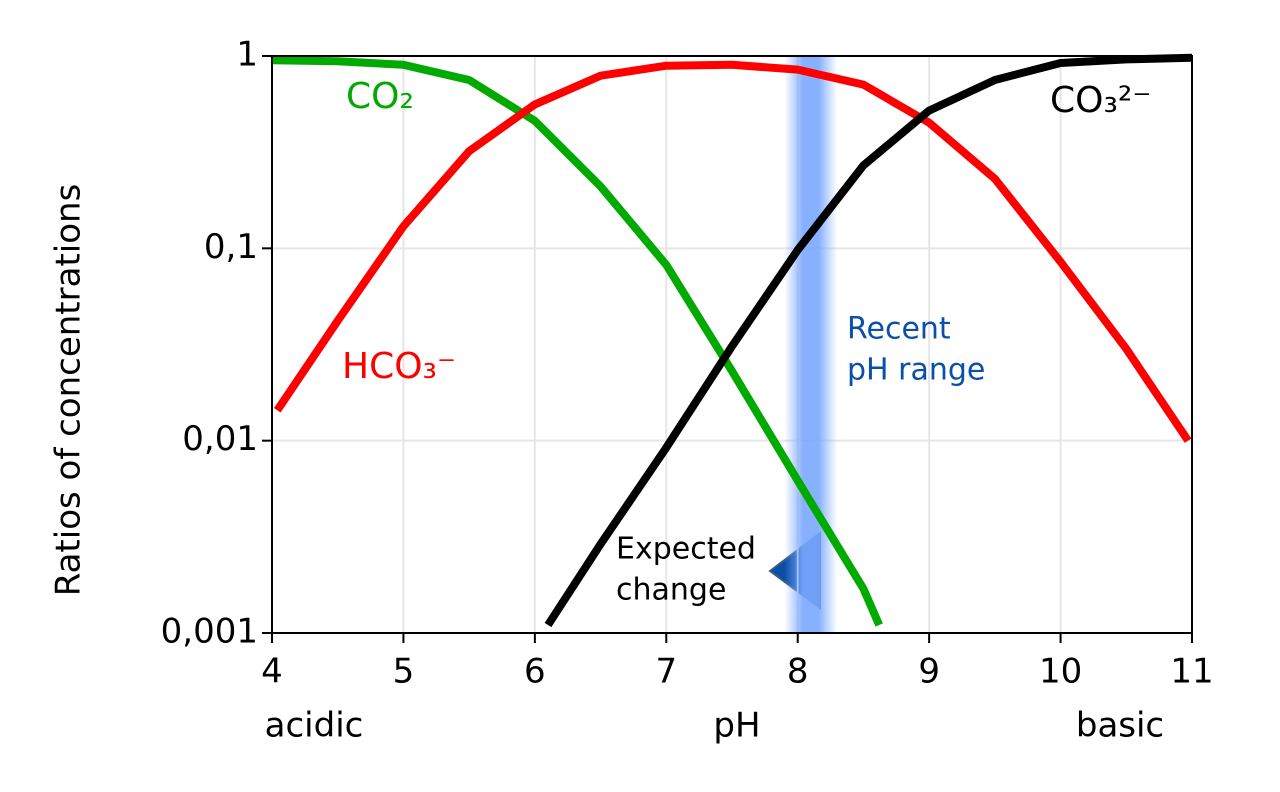  What do you see at coordinates (899, 329) in the screenshot?
I see `band-label: Recent` at bounding box center [899, 329].